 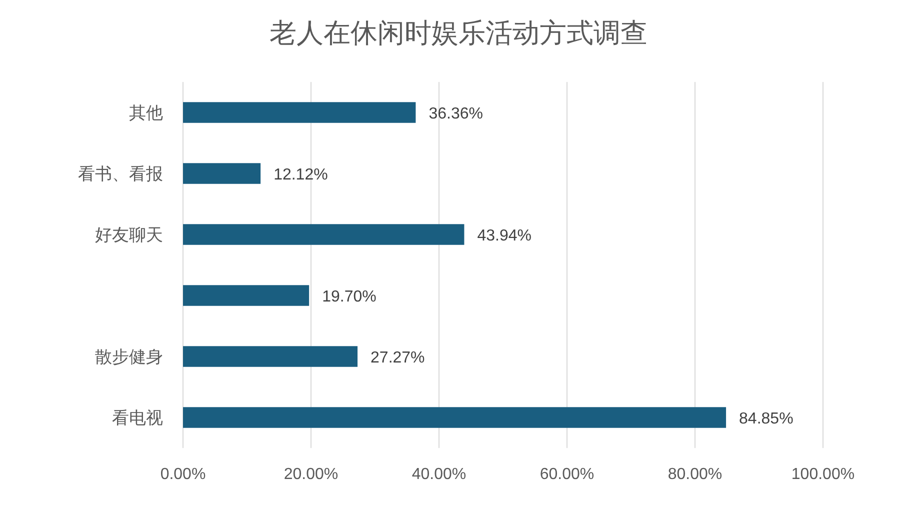 I want to click on y-tick-label: 看书、看报, so click(x=120, y=174).